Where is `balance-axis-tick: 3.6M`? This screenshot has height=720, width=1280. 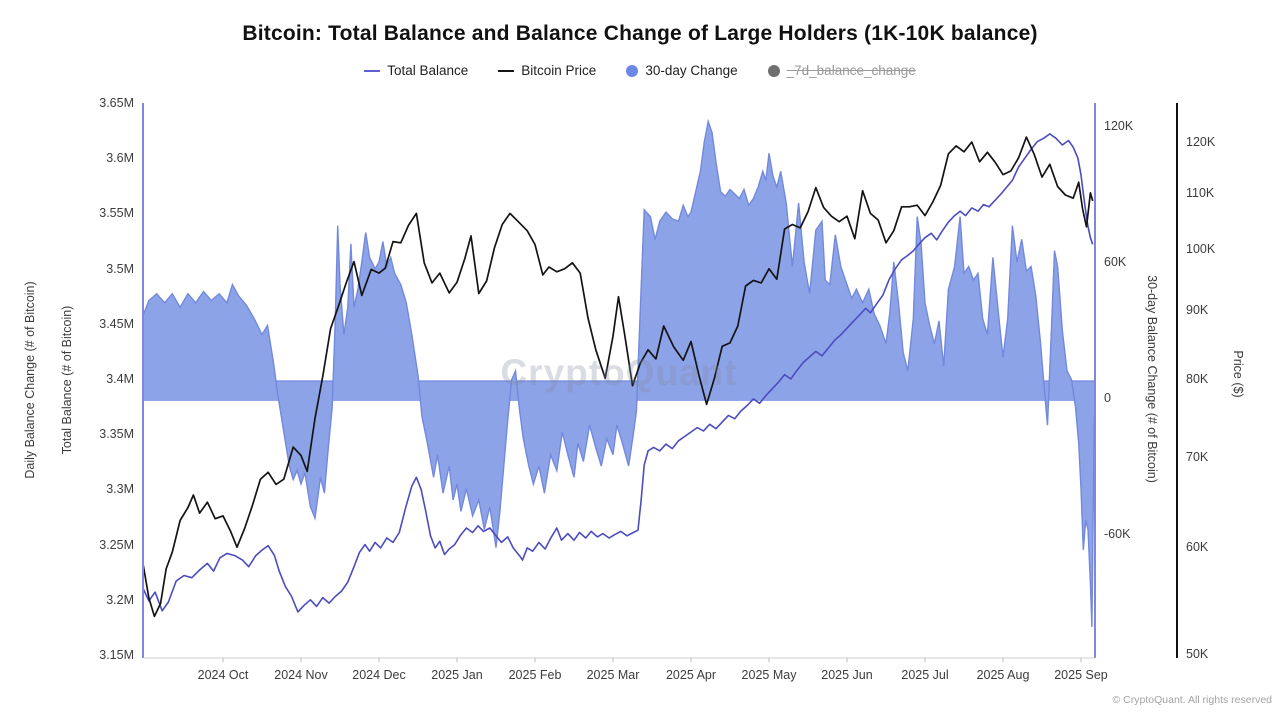
balance-axis-tick: 3.6M is located at coordinates (120, 158).